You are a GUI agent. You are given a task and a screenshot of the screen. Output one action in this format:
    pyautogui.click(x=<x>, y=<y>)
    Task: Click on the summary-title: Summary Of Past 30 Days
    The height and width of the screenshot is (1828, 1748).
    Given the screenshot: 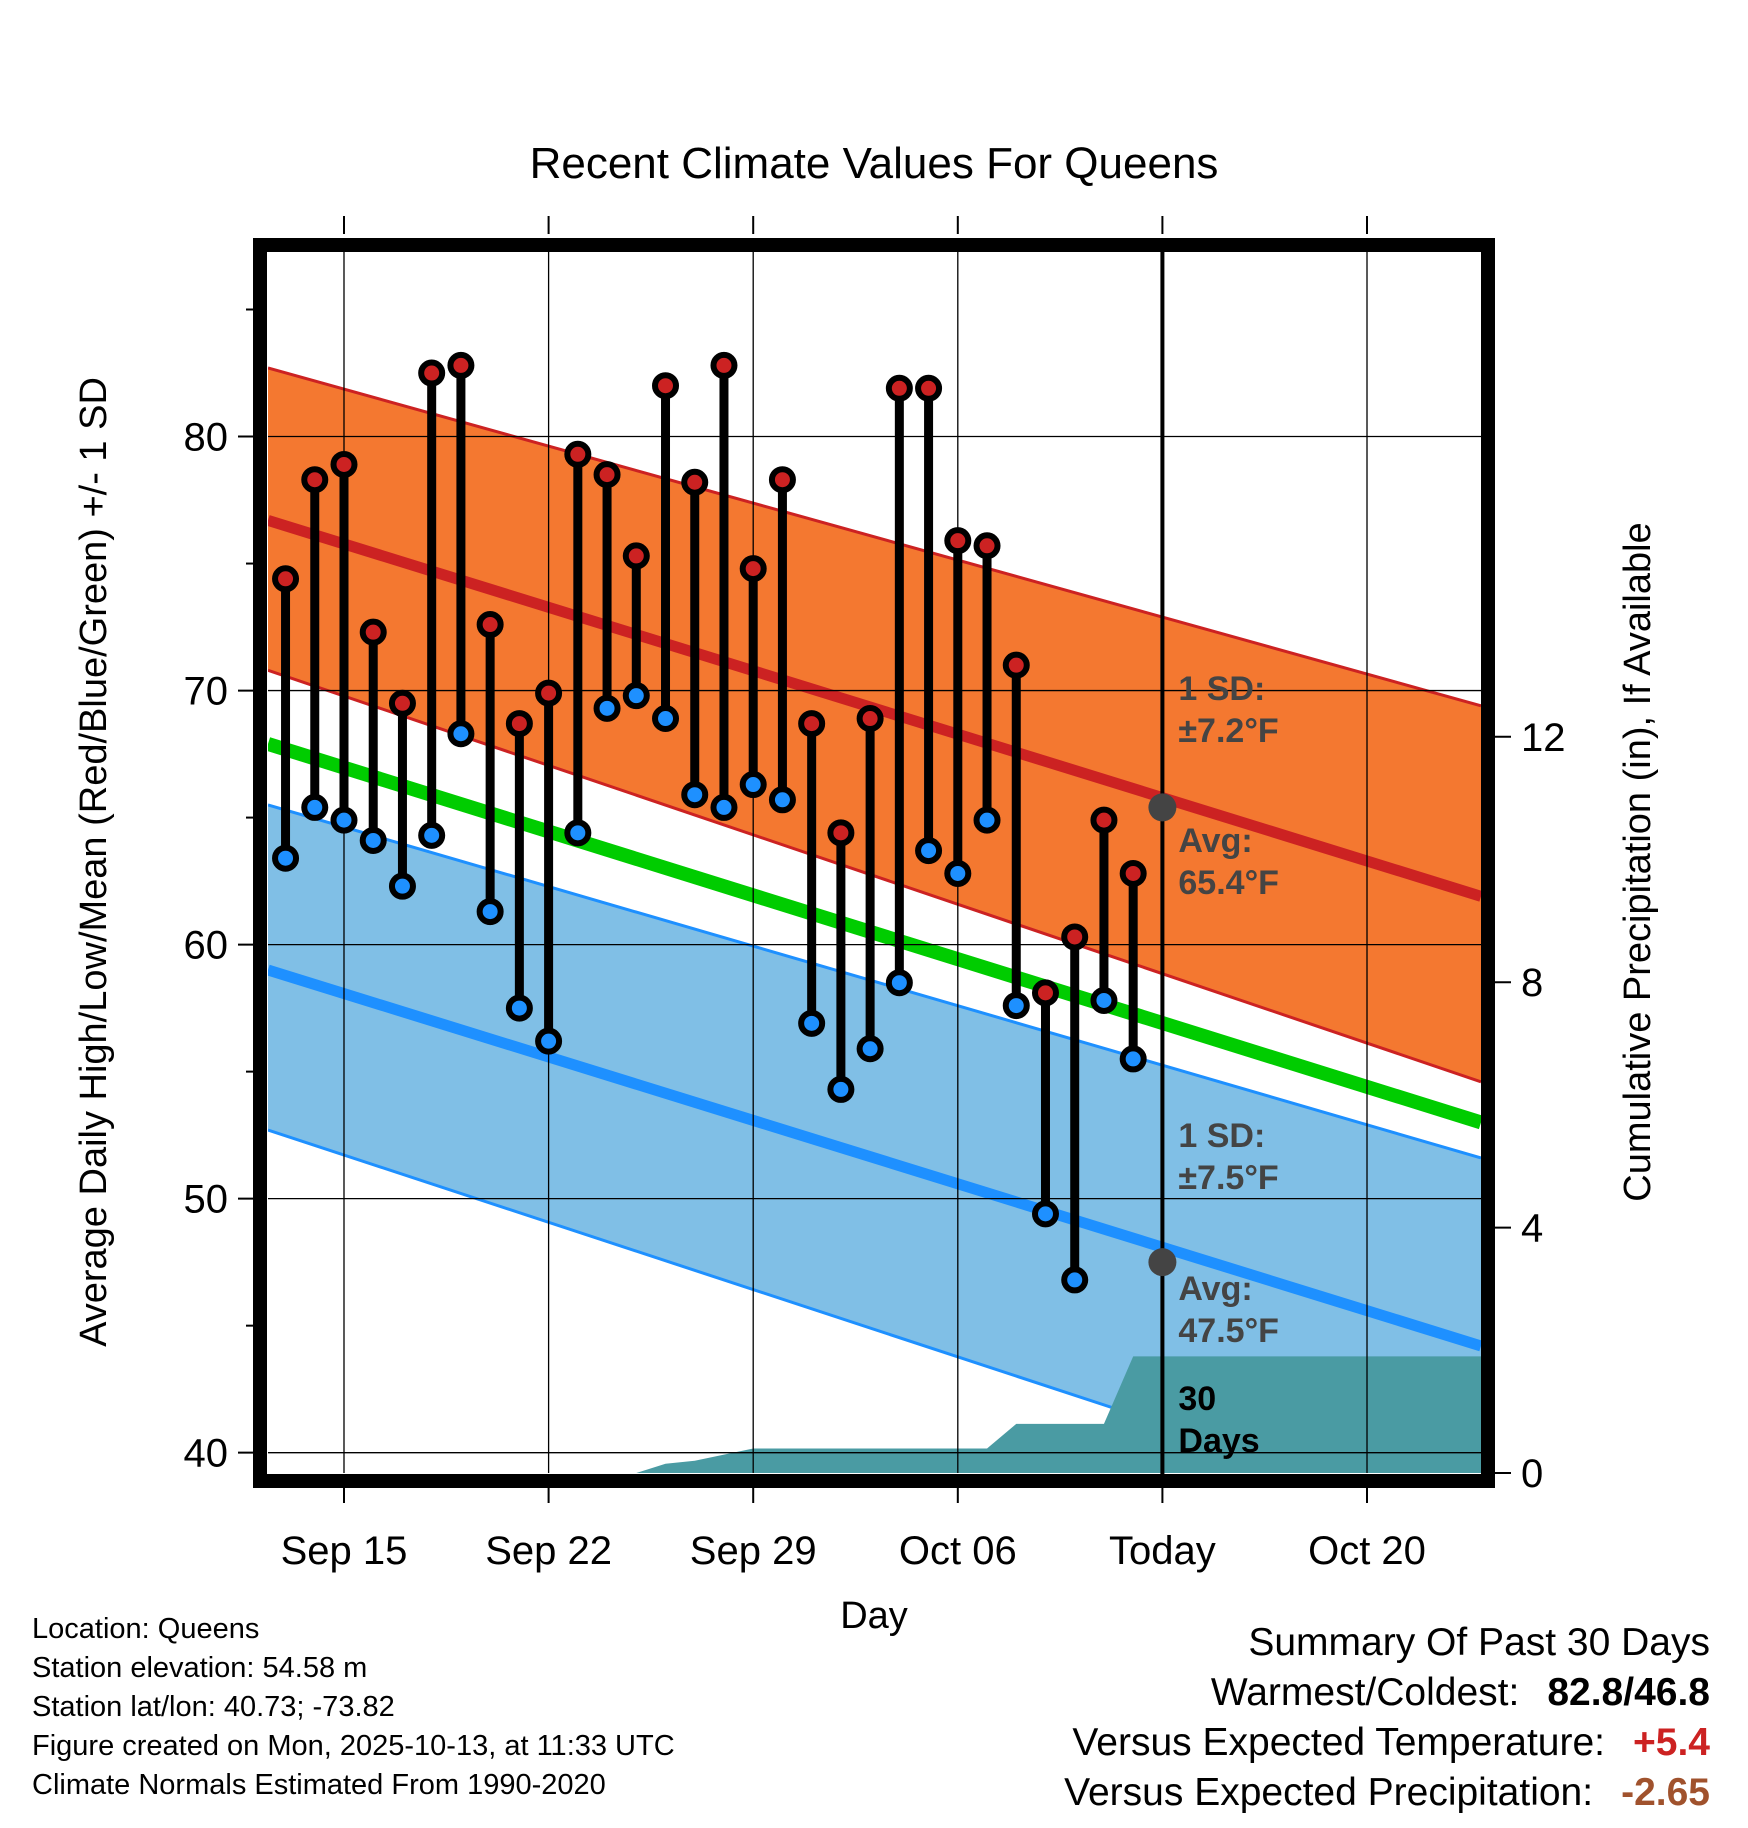 What is the action you would take?
    pyautogui.click(x=1479, y=1642)
    